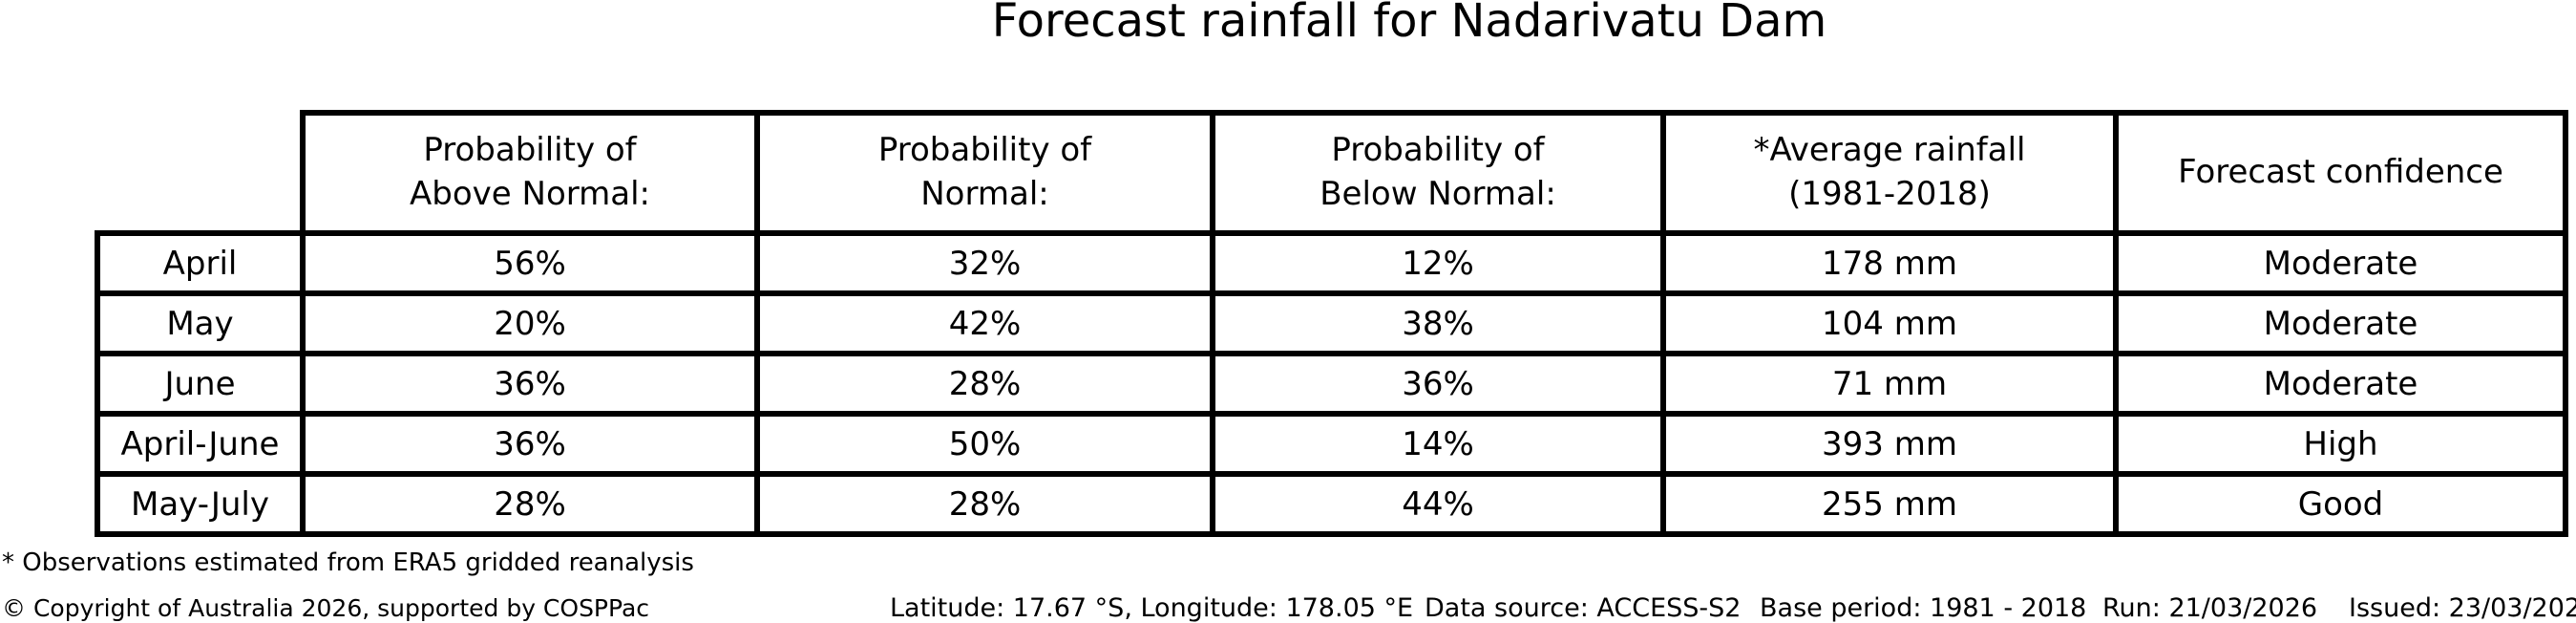  What do you see at coordinates (200, 384) in the screenshot?
I see `row-label-june: June` at bounding box center [200, 384].